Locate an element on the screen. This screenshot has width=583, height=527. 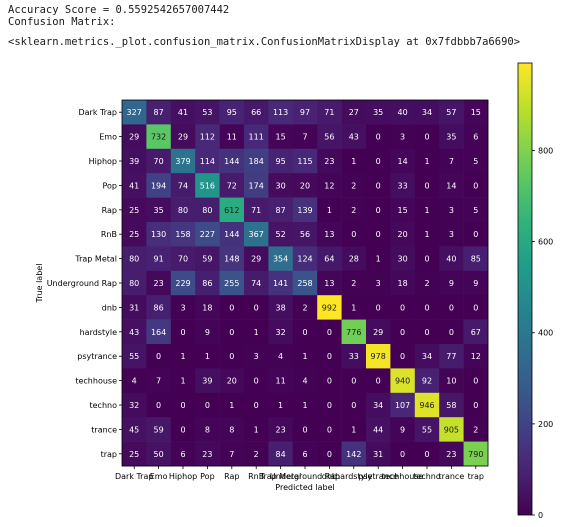
cell-value-label: 56 is located at coordinates (329, 137).